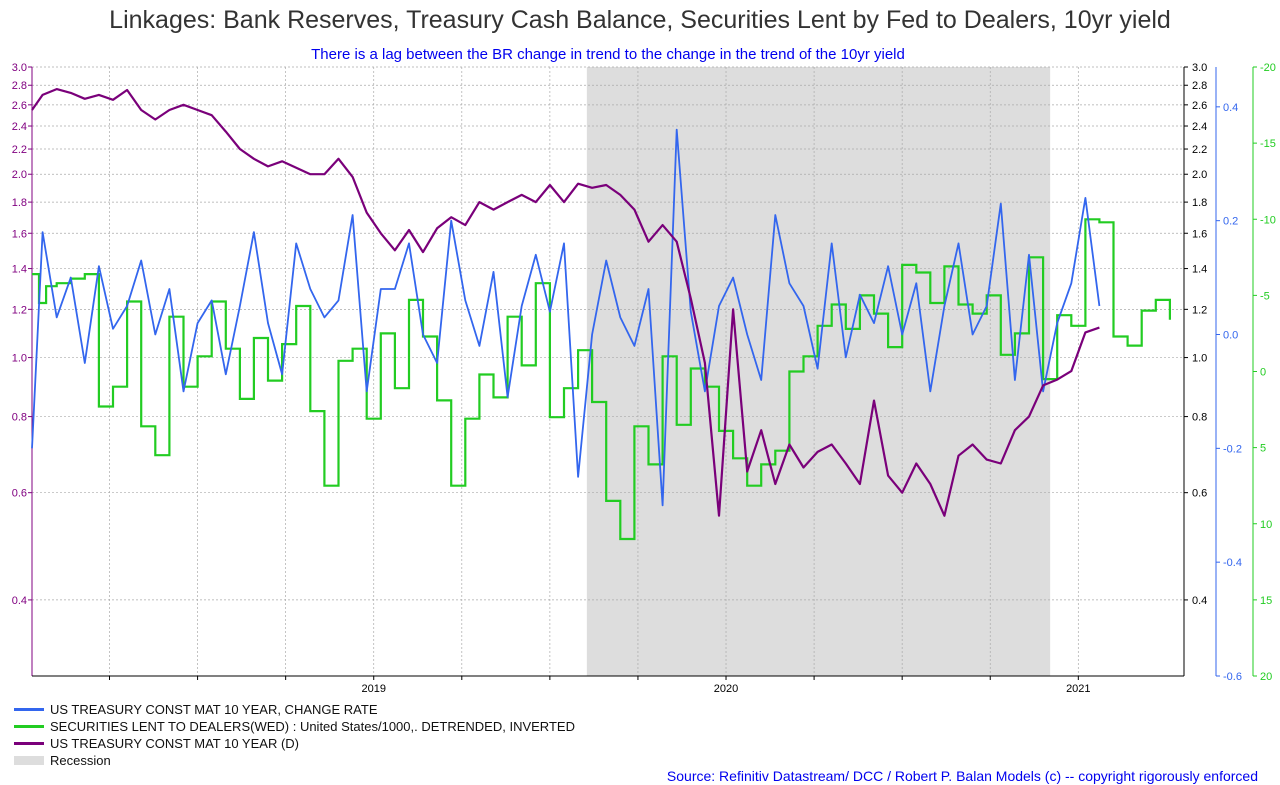 This screenshot has height=785, width=1280. Describe the element at coordinates (1230, 222) in the screenshot. I see `blue-axis-tick-label: 0.2` at that location.